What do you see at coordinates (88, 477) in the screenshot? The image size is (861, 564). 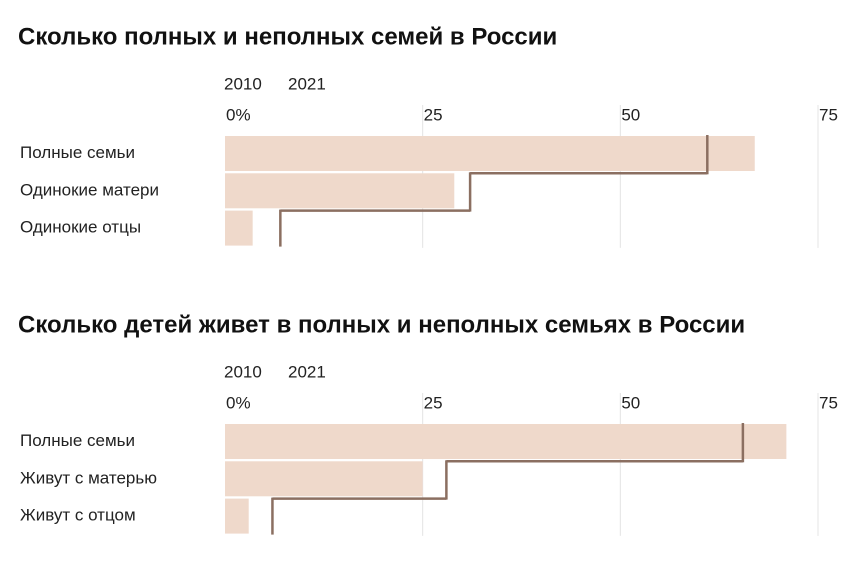 I see `category-label: Живут с матерью` at bounding box center [88, 477].